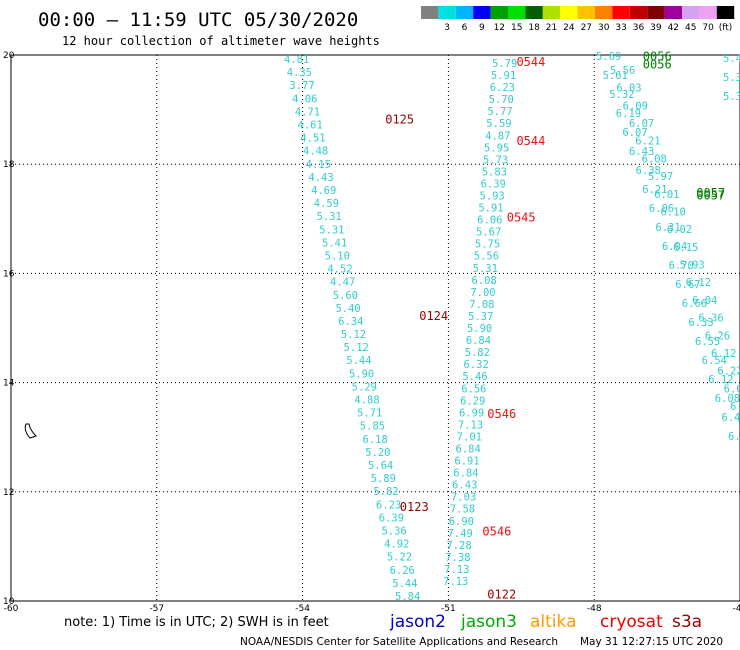  I want to click on swh-value-0545: 7.28, so click(458, 546).